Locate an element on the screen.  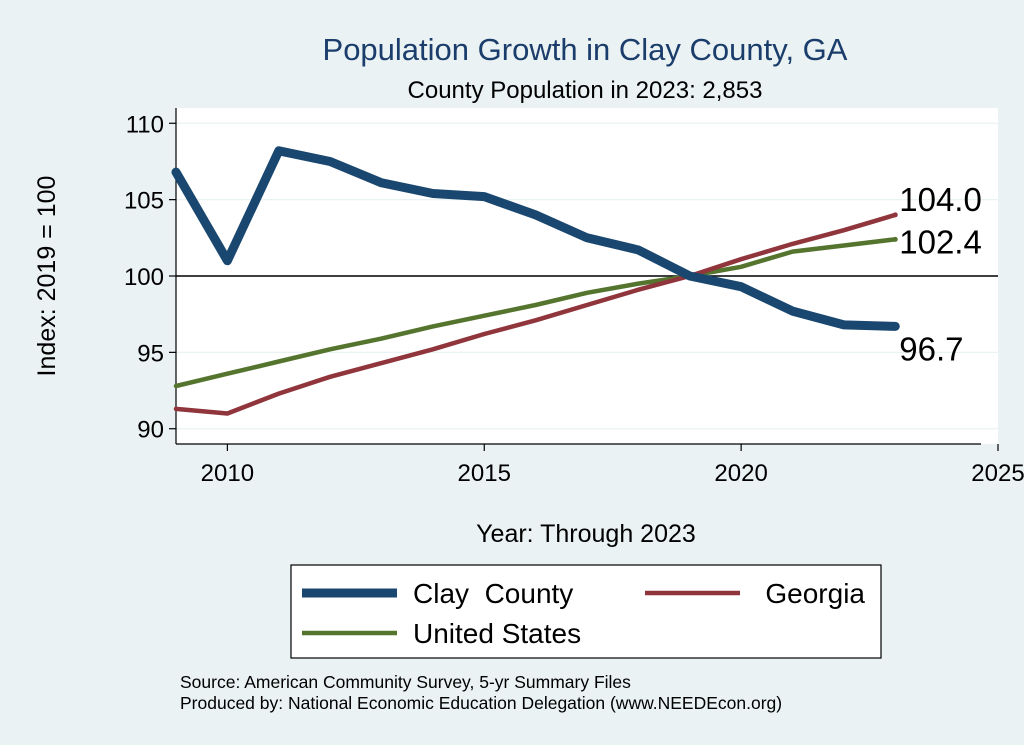
x-axis-ticks: 2010 2015 2020 2025 is located at coordinates (612, 465).